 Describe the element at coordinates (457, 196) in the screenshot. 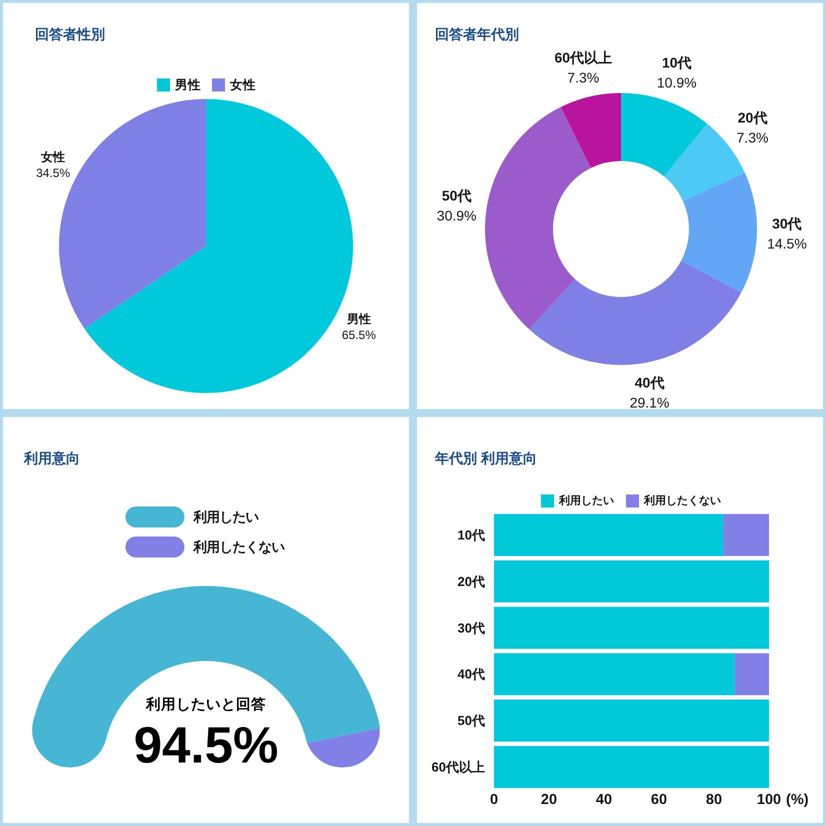

I see `slice-label: 50代` at that location.